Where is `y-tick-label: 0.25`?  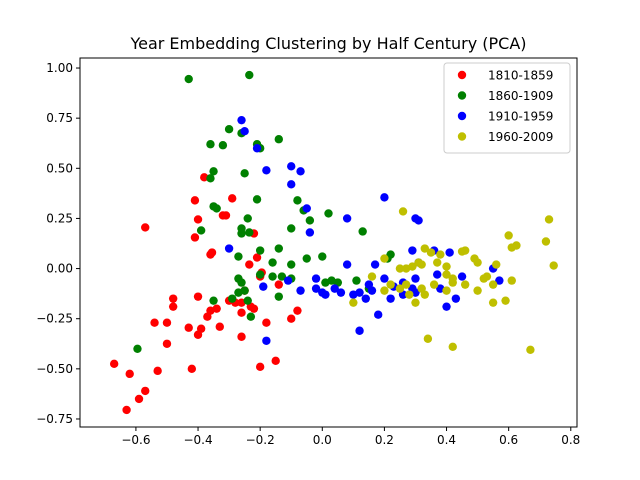 y-tick-label: 0.25 is located at coordinates (59, 218).